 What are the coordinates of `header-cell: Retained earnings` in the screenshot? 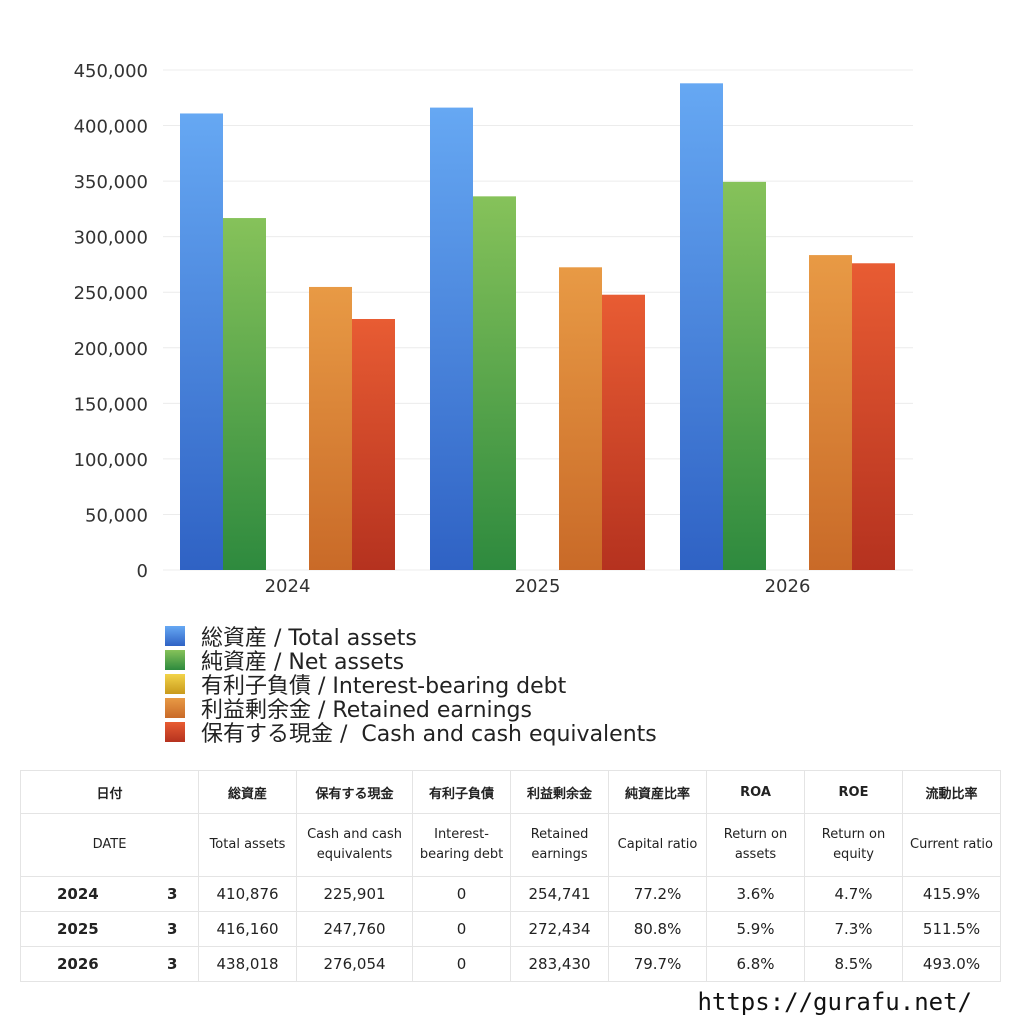 It's located at (560, 845).